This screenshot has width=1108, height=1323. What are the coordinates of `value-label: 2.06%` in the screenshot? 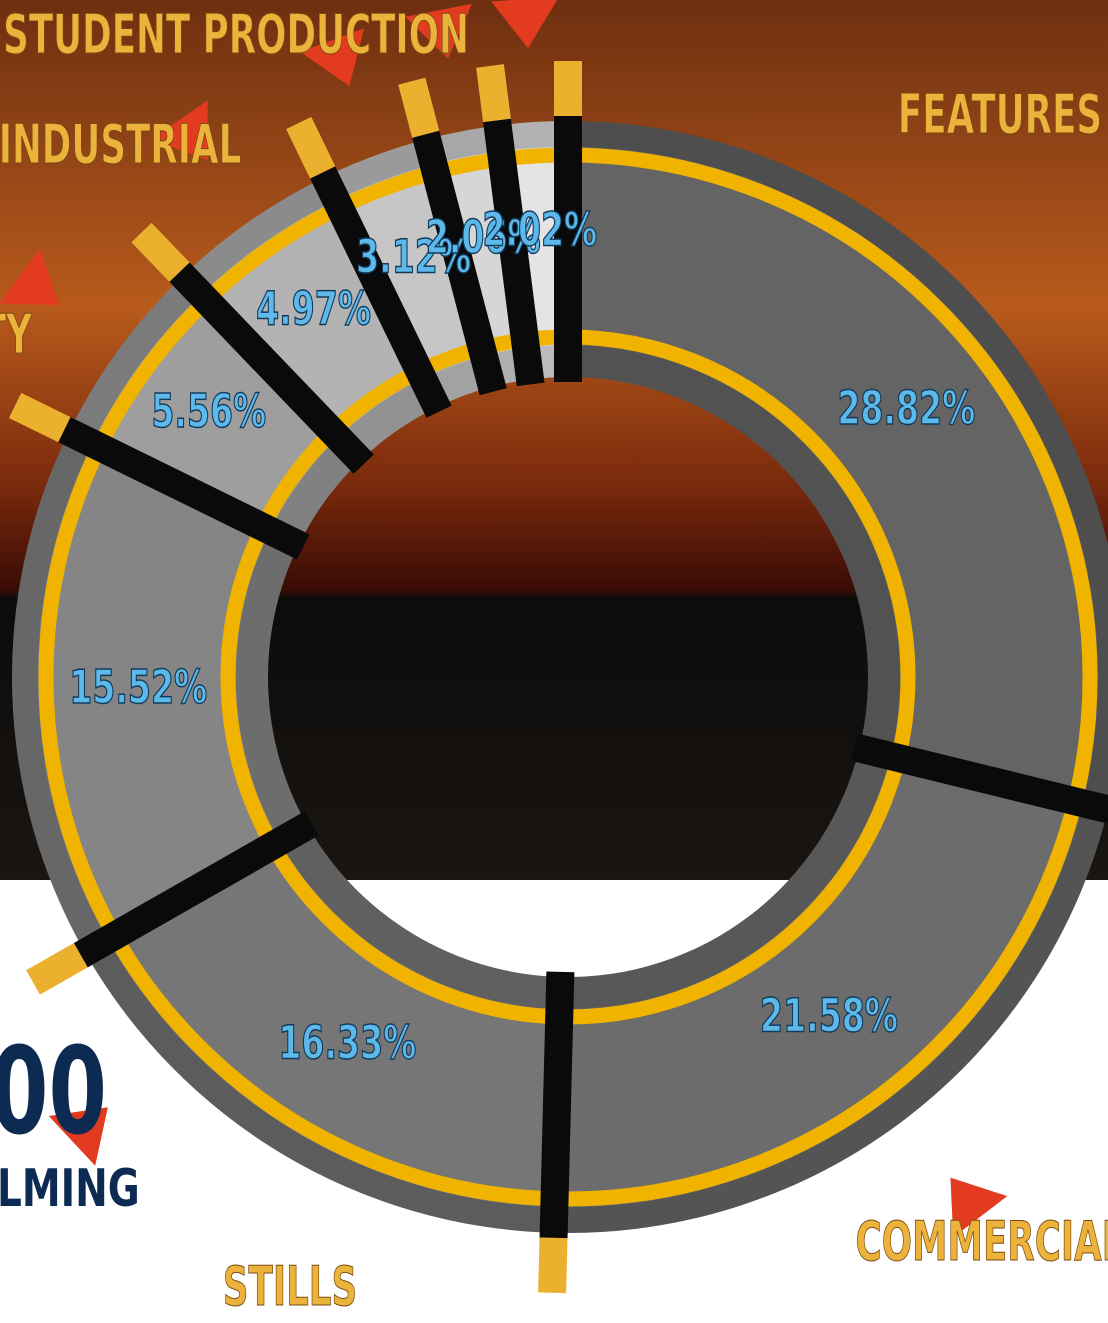 It's located at (483, 237).